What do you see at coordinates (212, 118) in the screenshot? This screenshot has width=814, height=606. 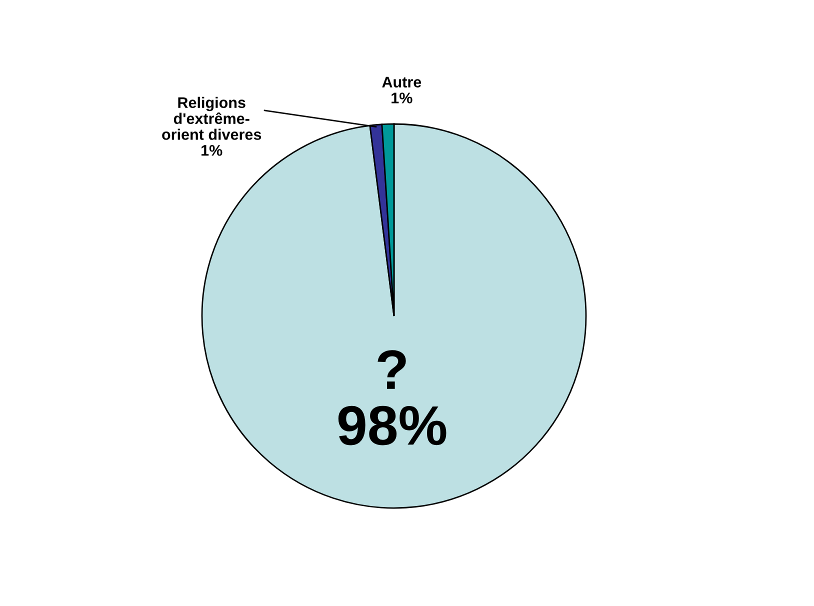 I see `slice-label: Religions d'extrême-orient diveres` at bounding box center [212, 118].